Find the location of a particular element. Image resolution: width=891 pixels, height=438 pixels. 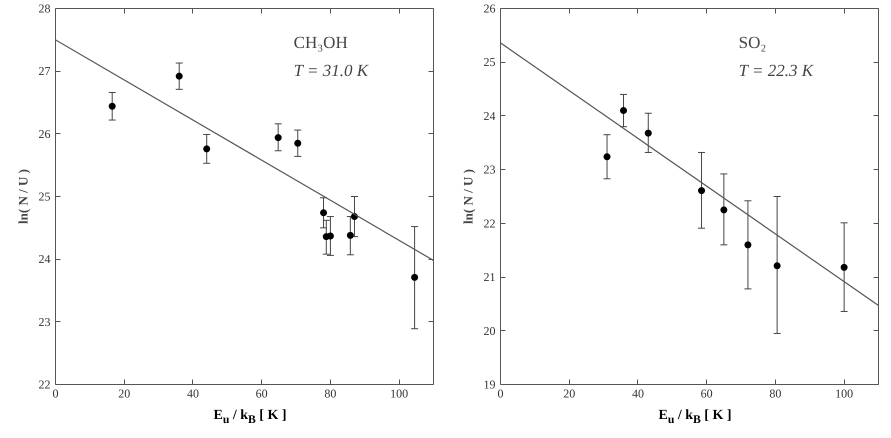

annotation: T = 22.3 K is located at coordinates (776, 70).